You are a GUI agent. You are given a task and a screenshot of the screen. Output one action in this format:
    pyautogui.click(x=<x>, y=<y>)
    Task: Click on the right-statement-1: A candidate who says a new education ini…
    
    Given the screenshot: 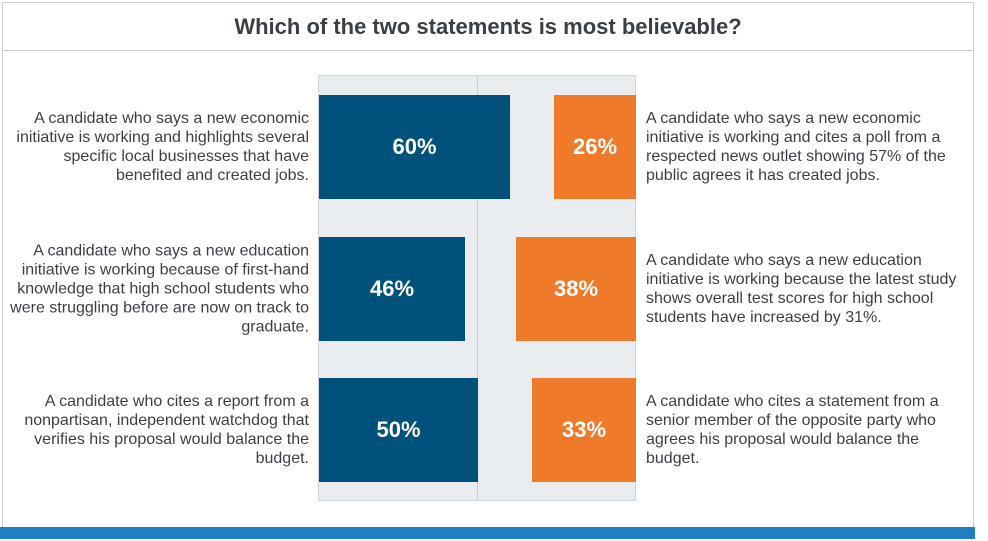 What is the action you would take?
    pyautogui.click(x=801, y=289)
    